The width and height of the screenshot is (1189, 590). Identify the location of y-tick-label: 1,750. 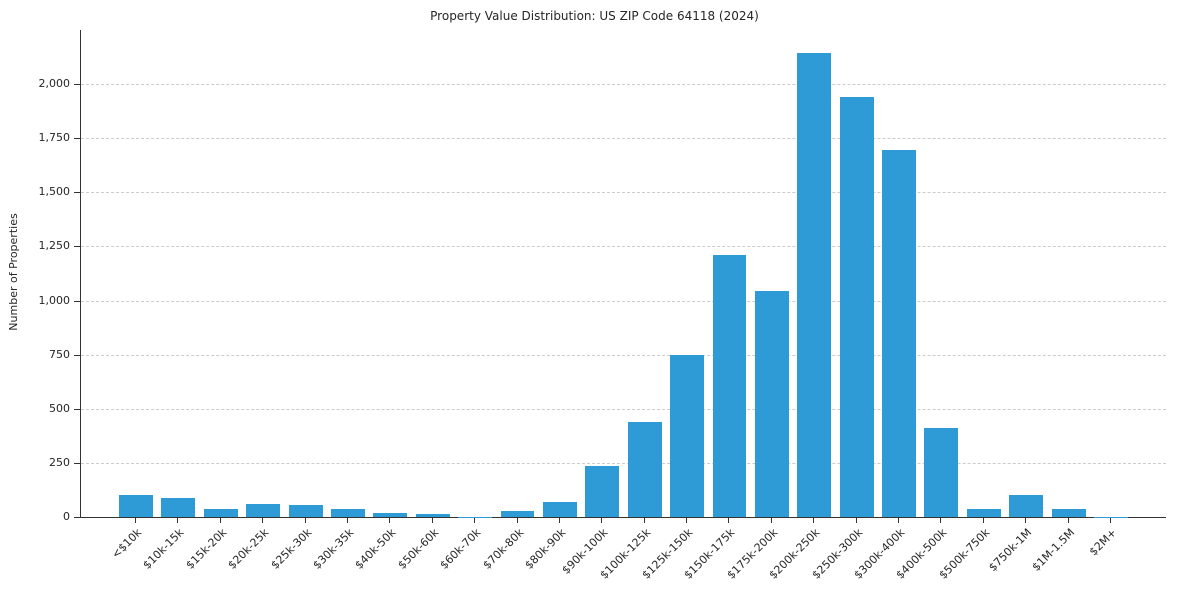
(54, 138).